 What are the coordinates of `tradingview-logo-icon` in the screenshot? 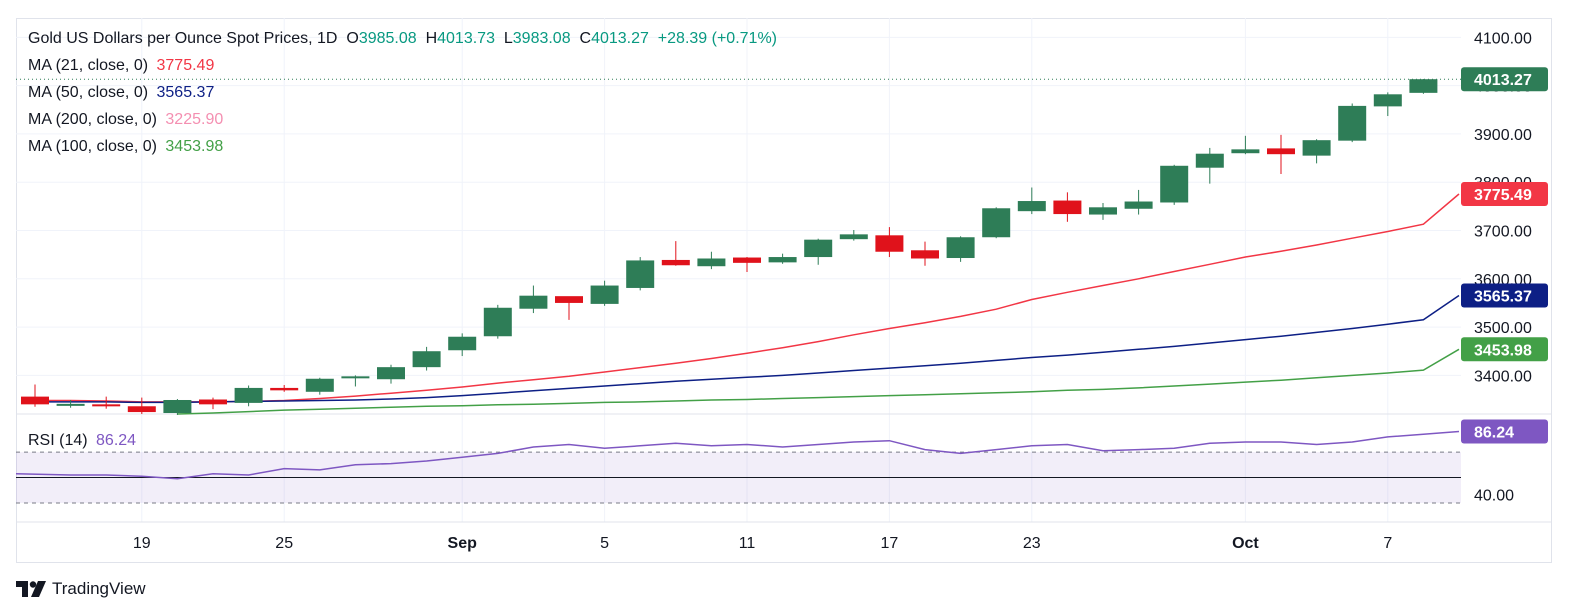 It's located at (31, 589).